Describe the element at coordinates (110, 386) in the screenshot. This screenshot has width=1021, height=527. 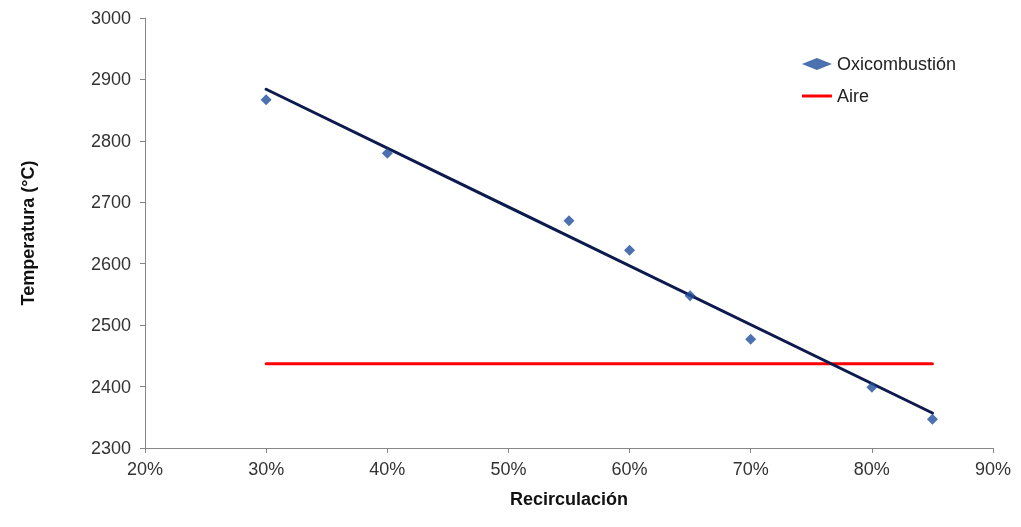
I see `y-tick-label: 2400` at that location.